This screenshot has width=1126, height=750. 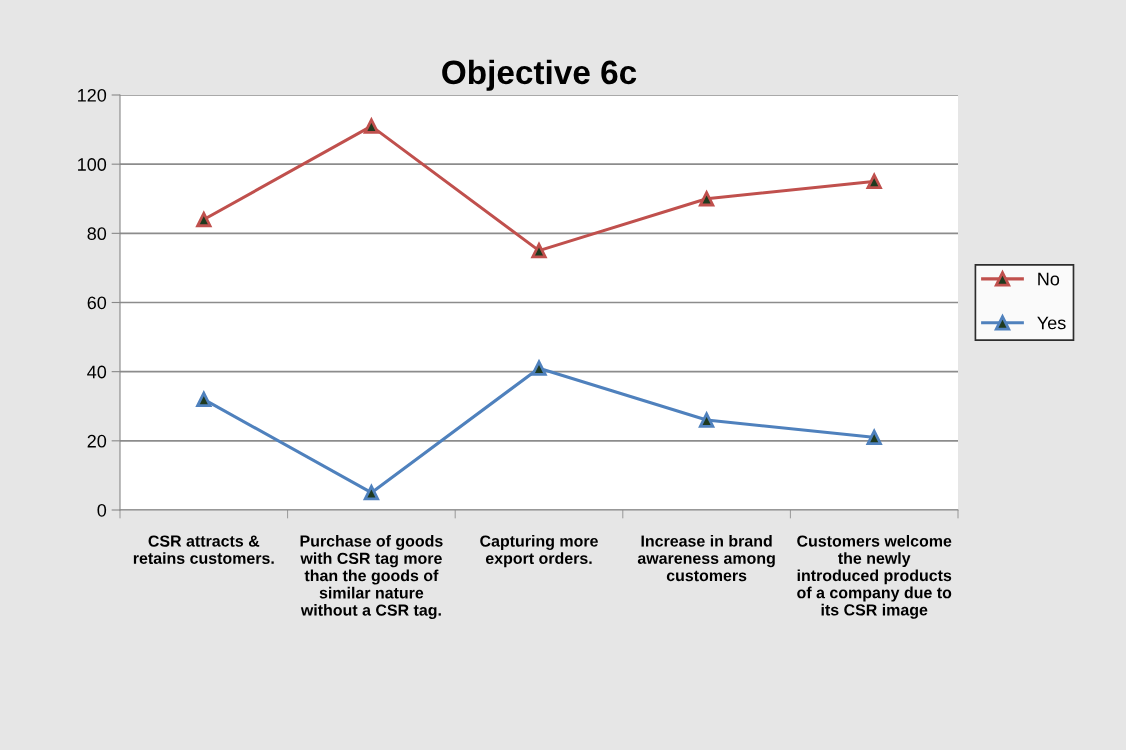 What do you see at coordinates (706, 558) in the screenshot?
I see `x-tick-label: Increase in brand awareness among customers` at bounding box center [706, 558].